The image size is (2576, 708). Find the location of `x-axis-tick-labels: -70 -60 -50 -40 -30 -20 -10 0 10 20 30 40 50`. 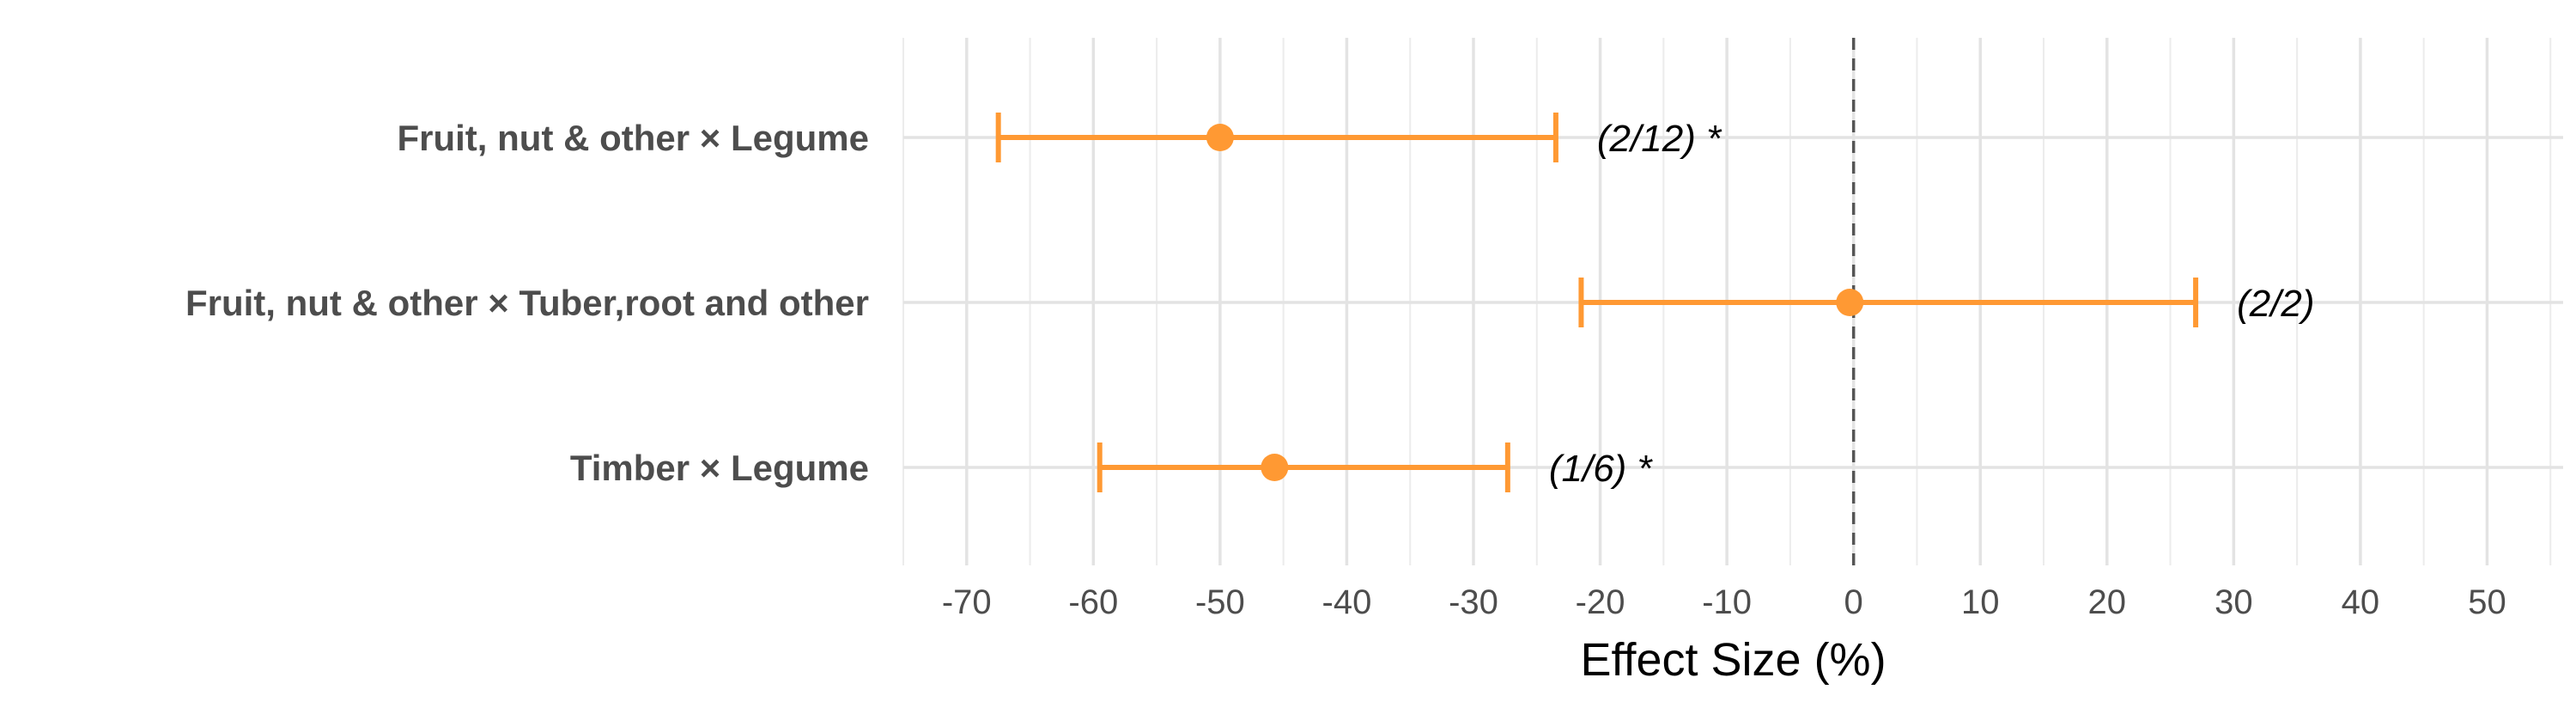

x-axis-tick-labels: -70 -60 -50 -40 -30 -20 -10 0 10 20 30 40 50 is located at coordinates (1724, 602).